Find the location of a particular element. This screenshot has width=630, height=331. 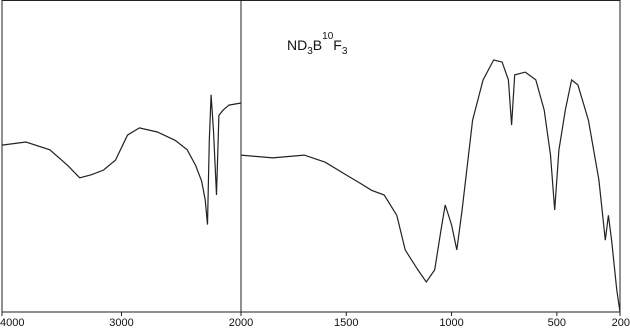

x-tick-label: 2000 is located at coordinates (241, 323).